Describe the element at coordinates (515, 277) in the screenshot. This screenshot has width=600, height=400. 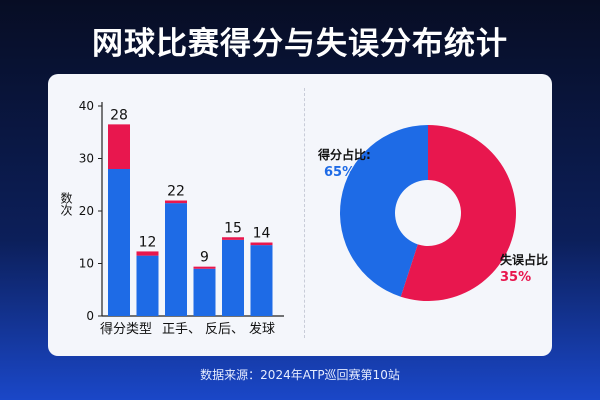
I see `legend-error-percent: 35%` at that location.